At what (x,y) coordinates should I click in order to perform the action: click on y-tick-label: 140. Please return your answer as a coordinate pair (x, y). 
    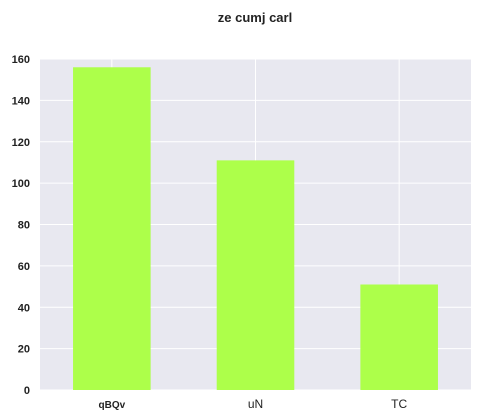
    Looking at the image, I should click on (21, 101).